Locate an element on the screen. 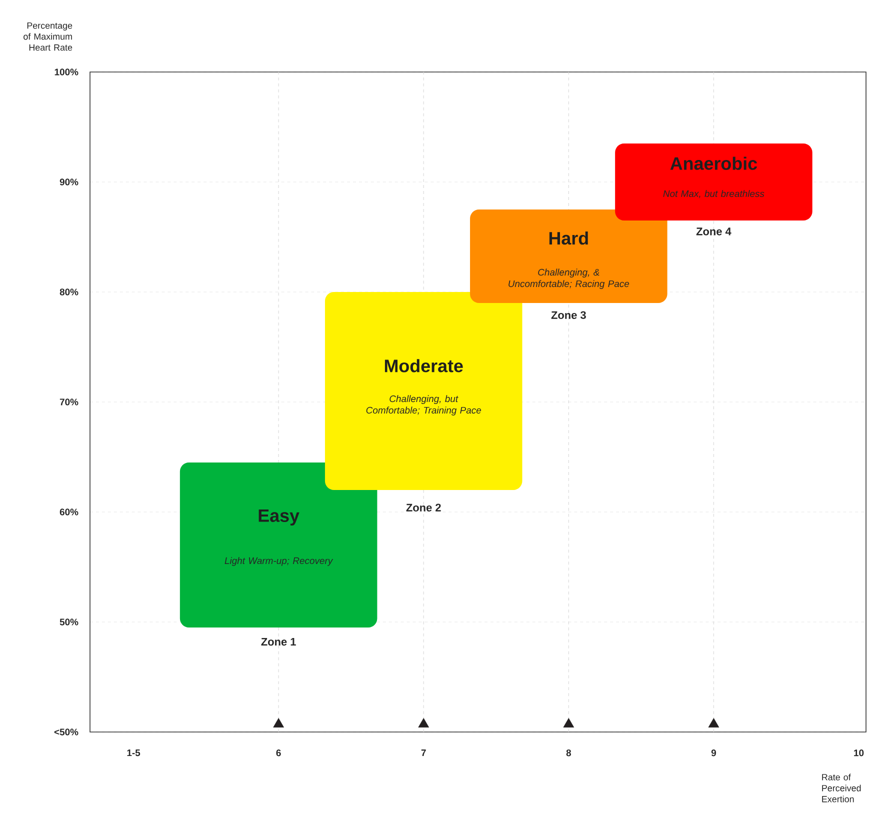  annotation: Easy is located at coordinates (279, 517).